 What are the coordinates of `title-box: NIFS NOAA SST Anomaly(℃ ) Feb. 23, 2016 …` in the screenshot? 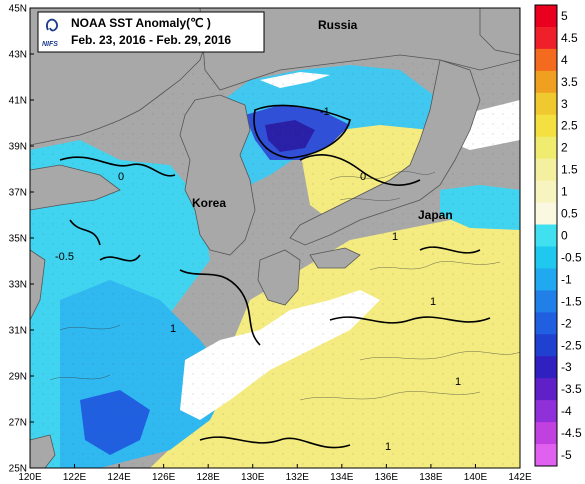 It's located at (151, 32).